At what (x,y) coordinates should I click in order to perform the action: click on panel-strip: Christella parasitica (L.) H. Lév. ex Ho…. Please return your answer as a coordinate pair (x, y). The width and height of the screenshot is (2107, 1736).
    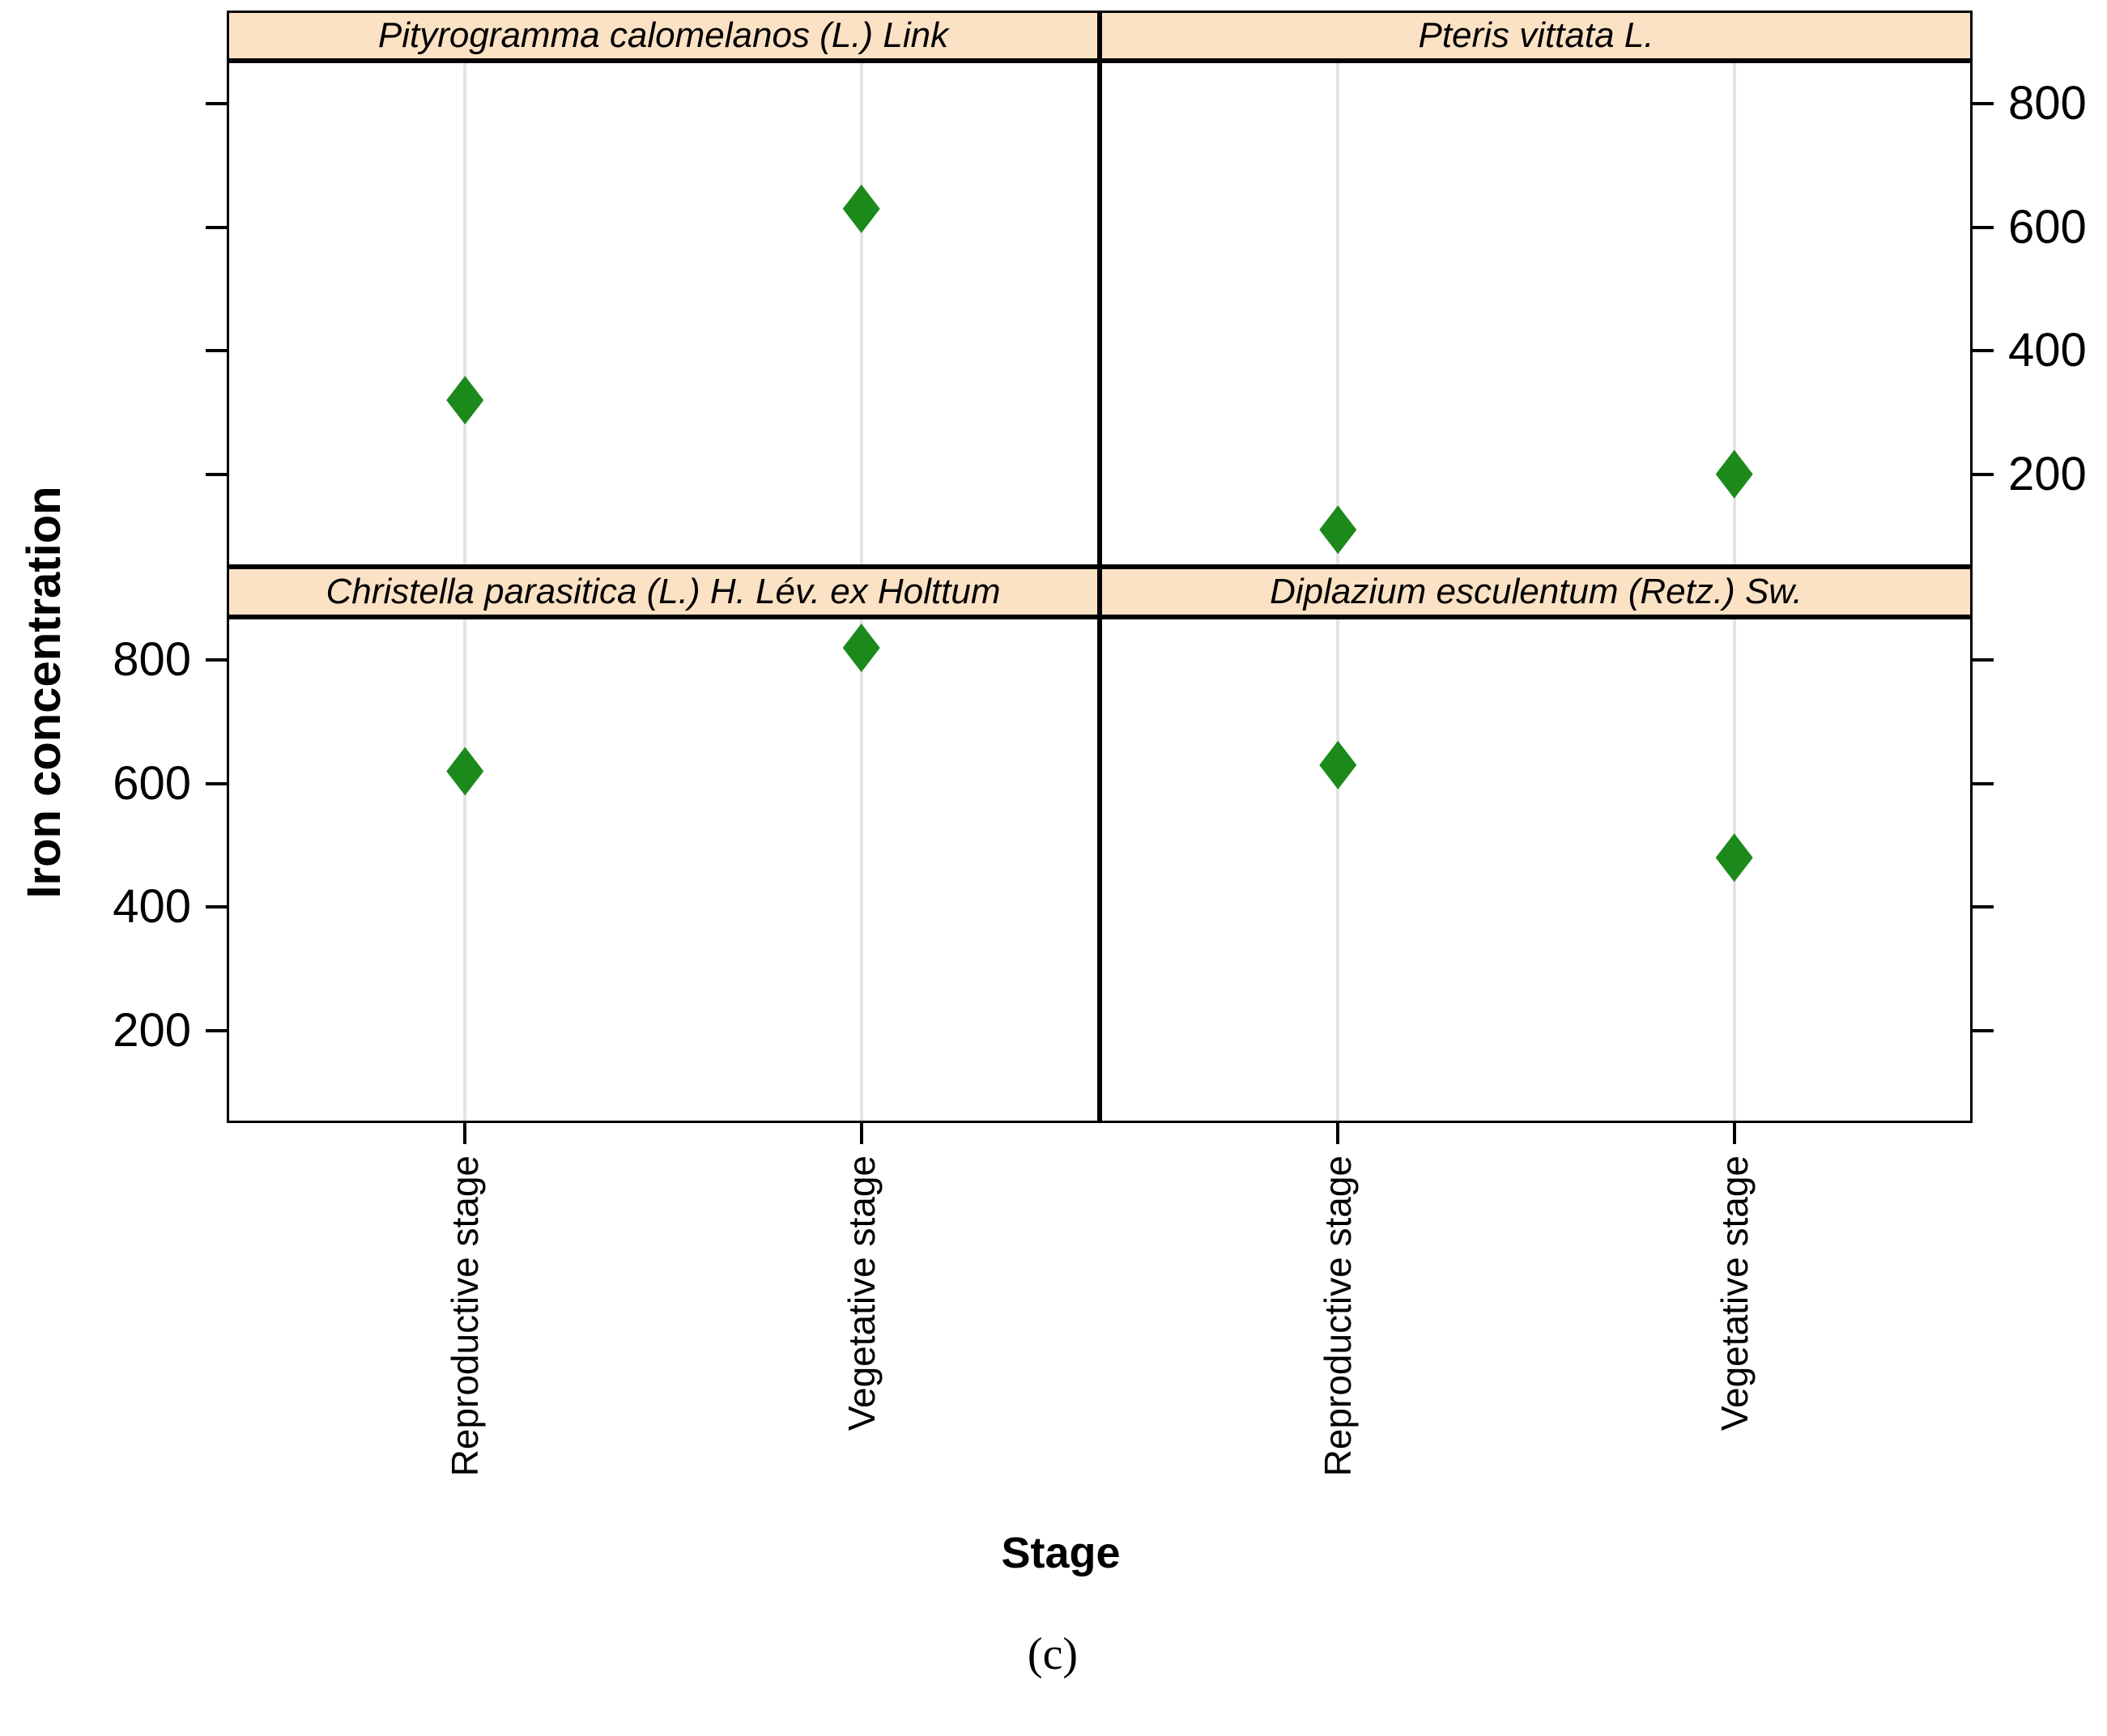
    Looking at the image, I should click on (663, 592).